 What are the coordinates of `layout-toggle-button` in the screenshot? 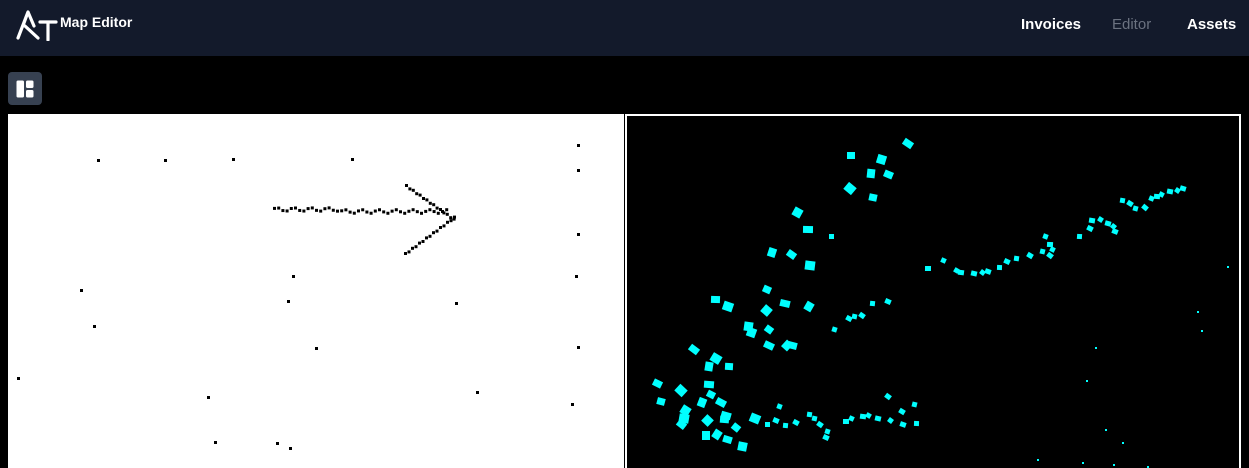 It's located at (25, 88).